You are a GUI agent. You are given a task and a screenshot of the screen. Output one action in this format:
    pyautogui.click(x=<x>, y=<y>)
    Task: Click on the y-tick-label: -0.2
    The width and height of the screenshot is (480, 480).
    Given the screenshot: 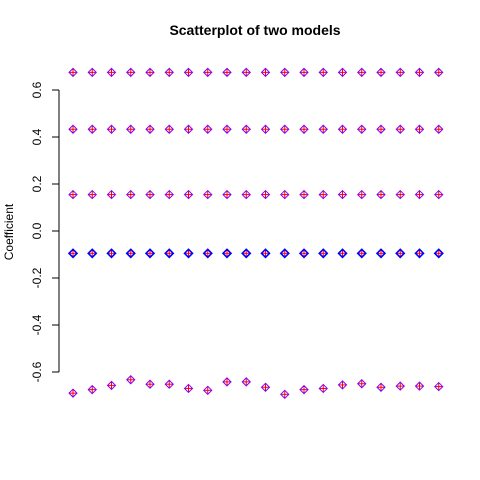 What is the action you would take?
    pyautogui.click(x=37, y=277)
    